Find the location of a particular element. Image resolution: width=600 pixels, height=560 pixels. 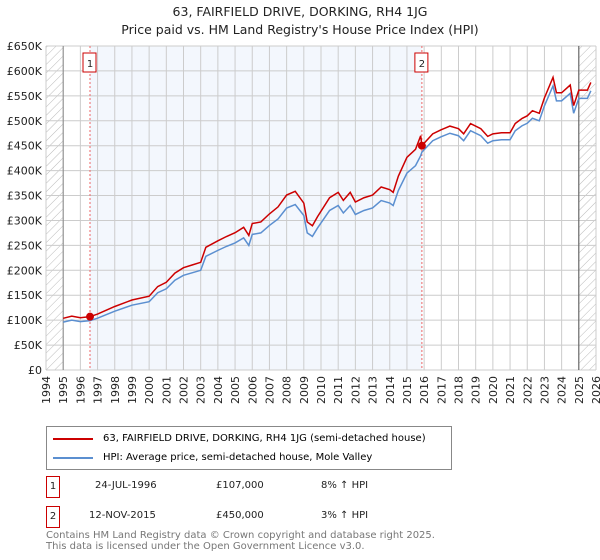

x-tick-label: 2014 is located at coordinates (390, 390).